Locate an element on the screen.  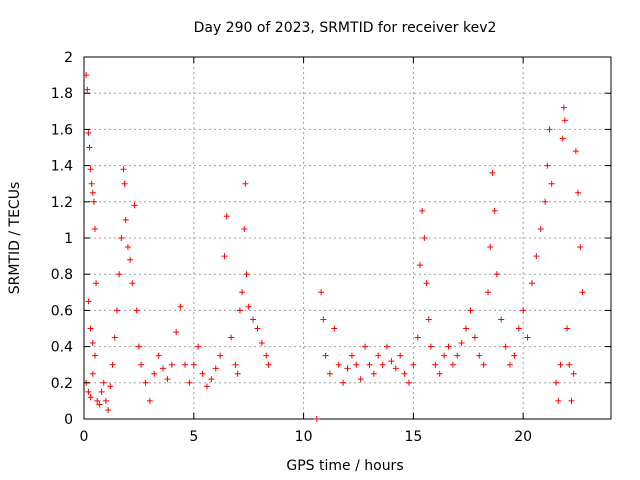
x-tick-label: 5 is located at coordinates (193, 437).